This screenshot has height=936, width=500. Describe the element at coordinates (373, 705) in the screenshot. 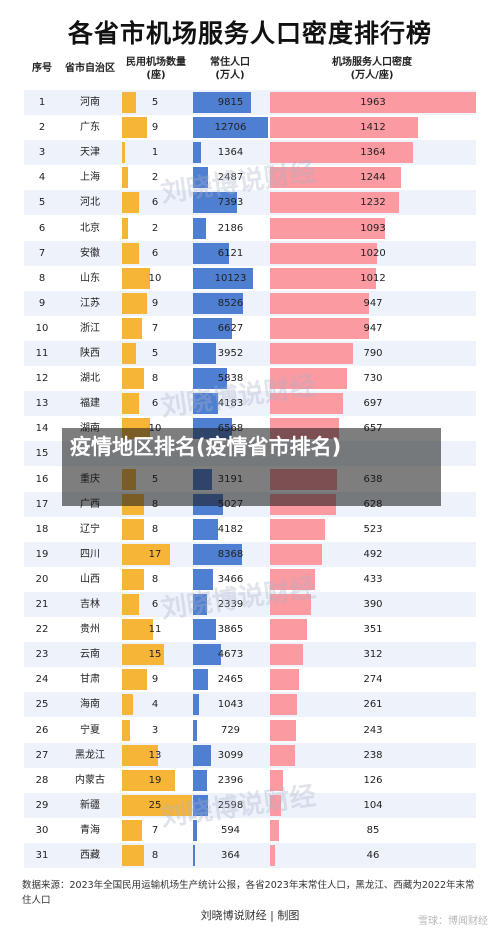

I see `density-value: 261` at that location.